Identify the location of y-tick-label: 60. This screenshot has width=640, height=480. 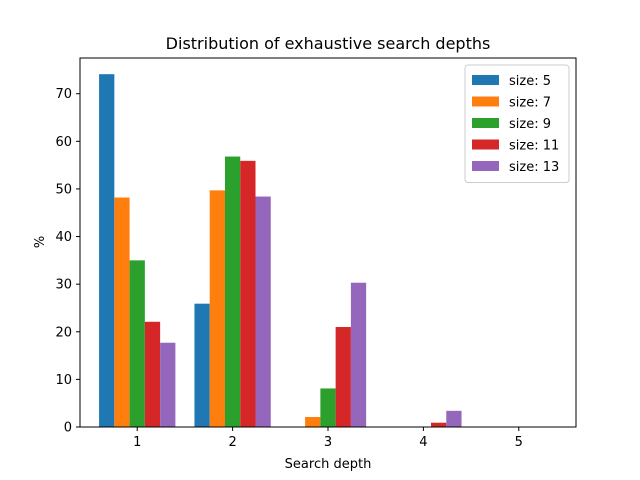
(63, 142).